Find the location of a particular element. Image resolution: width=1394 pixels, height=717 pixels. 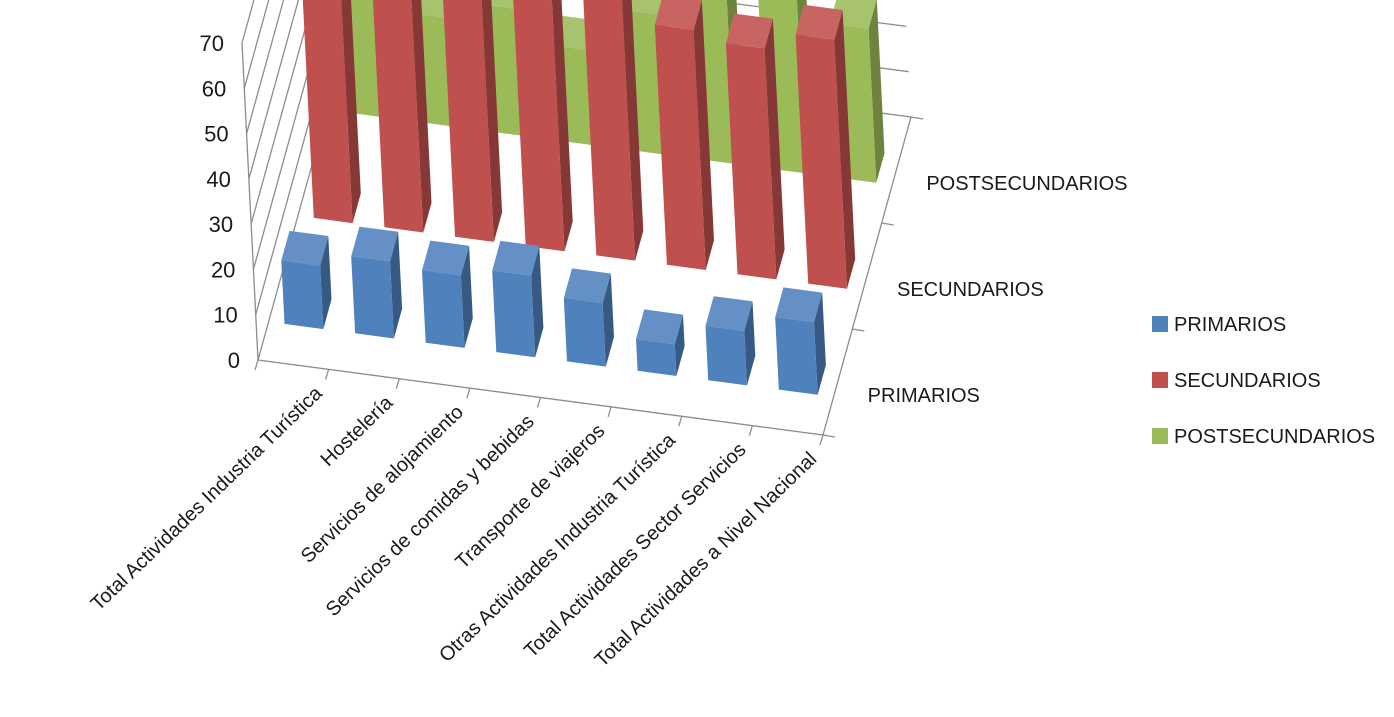

y-tick-label: 50 is located at coordinates (216, 134).